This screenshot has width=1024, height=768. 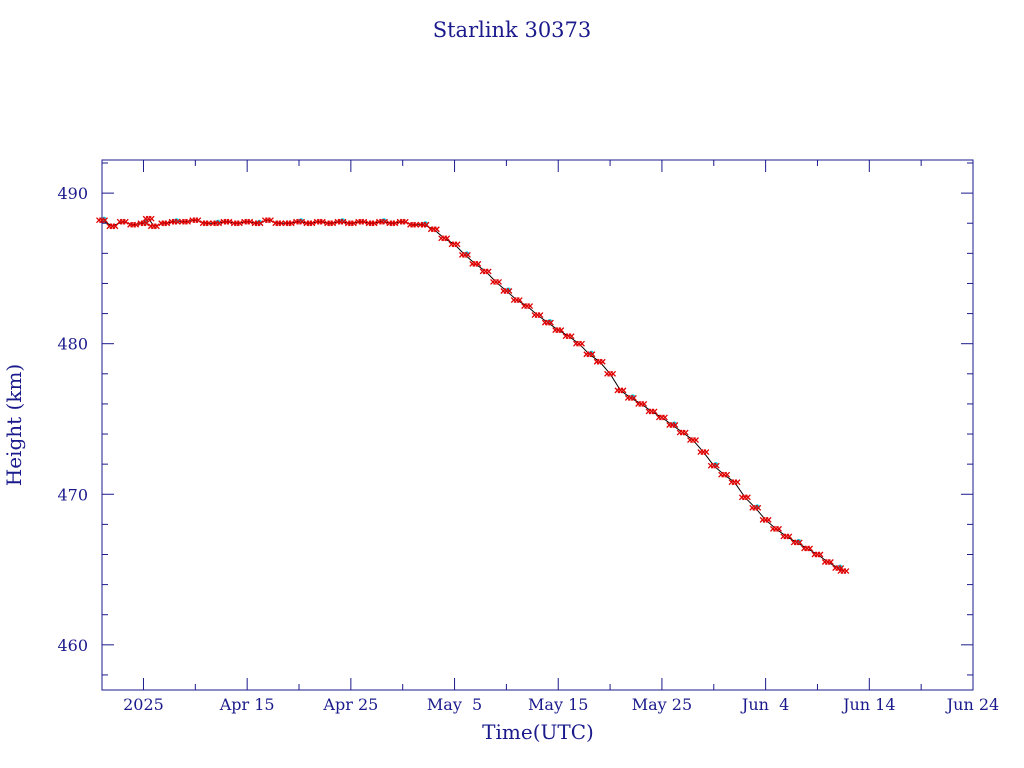 I want to click on x-tick-label: Jun 14, so click(x=868, y=704).